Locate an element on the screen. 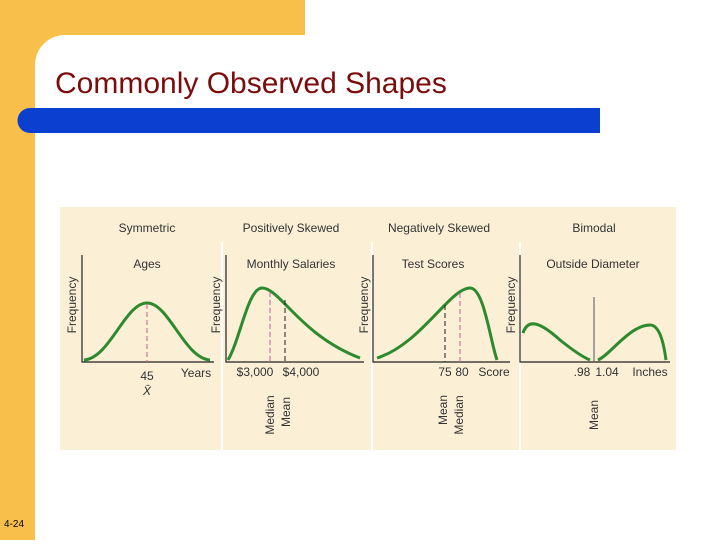 This screenshot has width=720, height=545. x-unit: Years is located at coordinates (196, 373).